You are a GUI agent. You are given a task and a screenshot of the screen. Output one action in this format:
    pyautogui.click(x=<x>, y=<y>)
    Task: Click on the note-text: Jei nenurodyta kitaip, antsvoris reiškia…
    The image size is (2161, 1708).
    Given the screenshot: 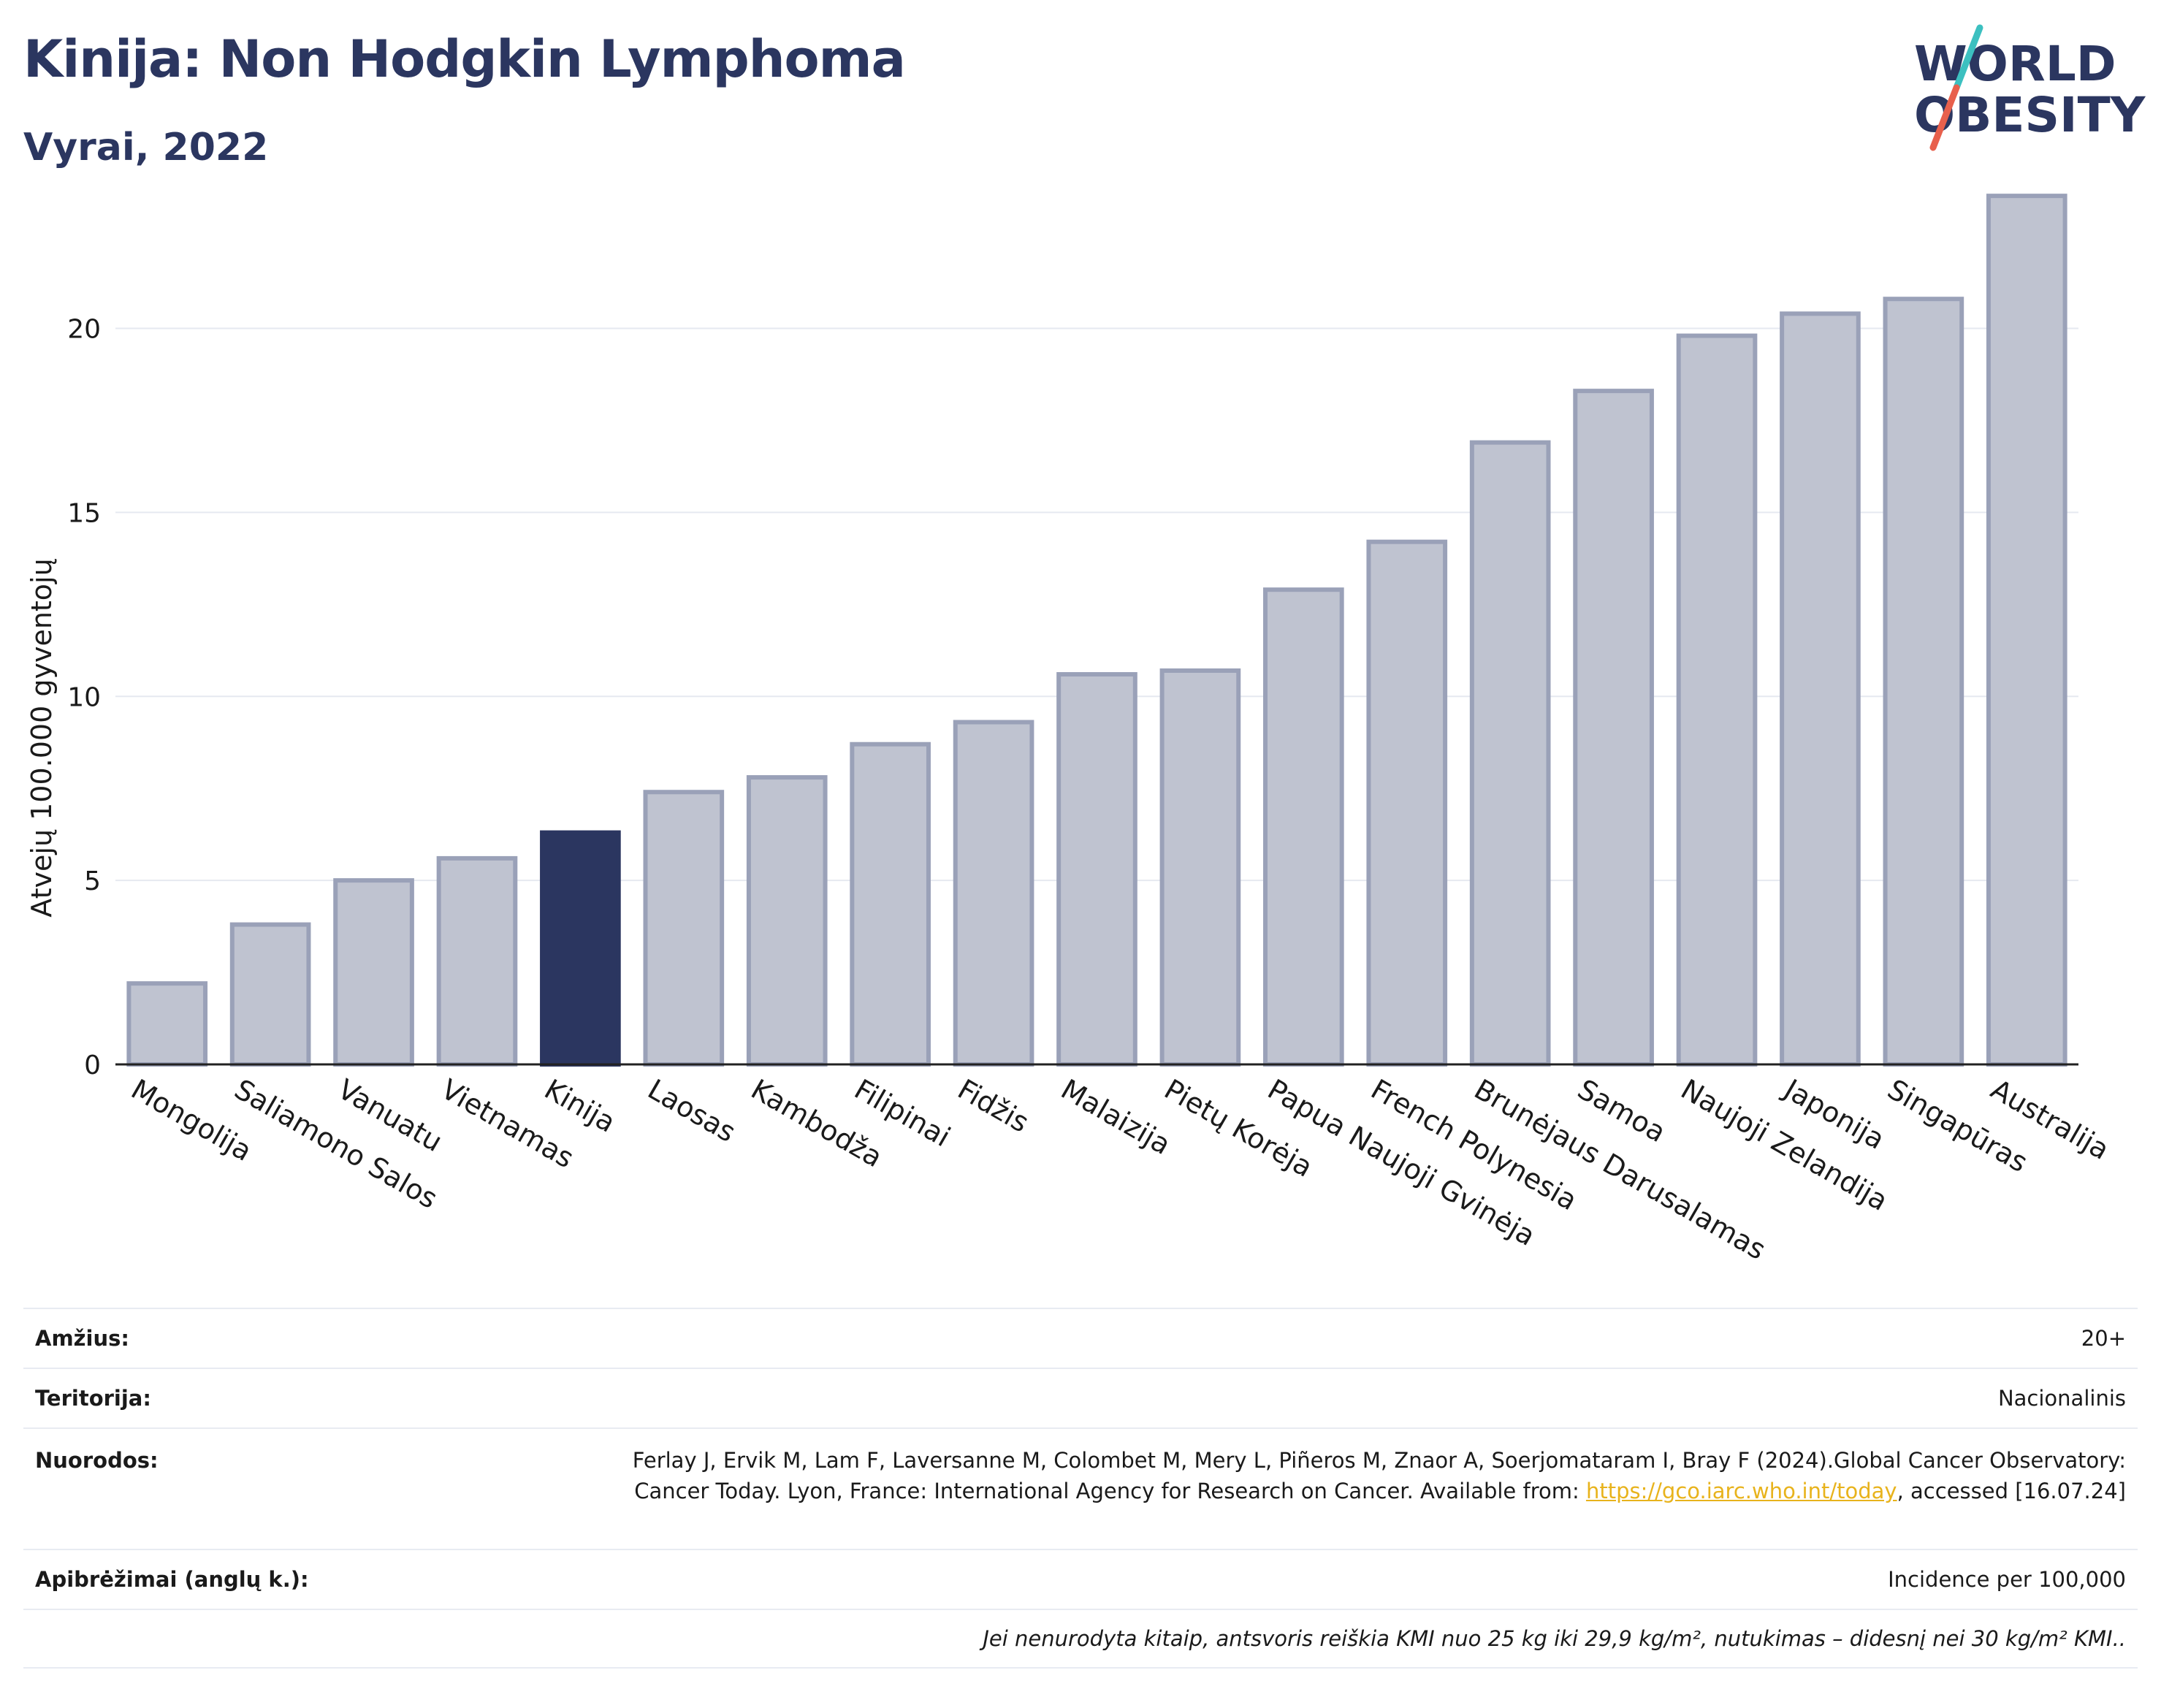 What is the action you would take?
    pyautogui.click(x=1554, y=1638)
    